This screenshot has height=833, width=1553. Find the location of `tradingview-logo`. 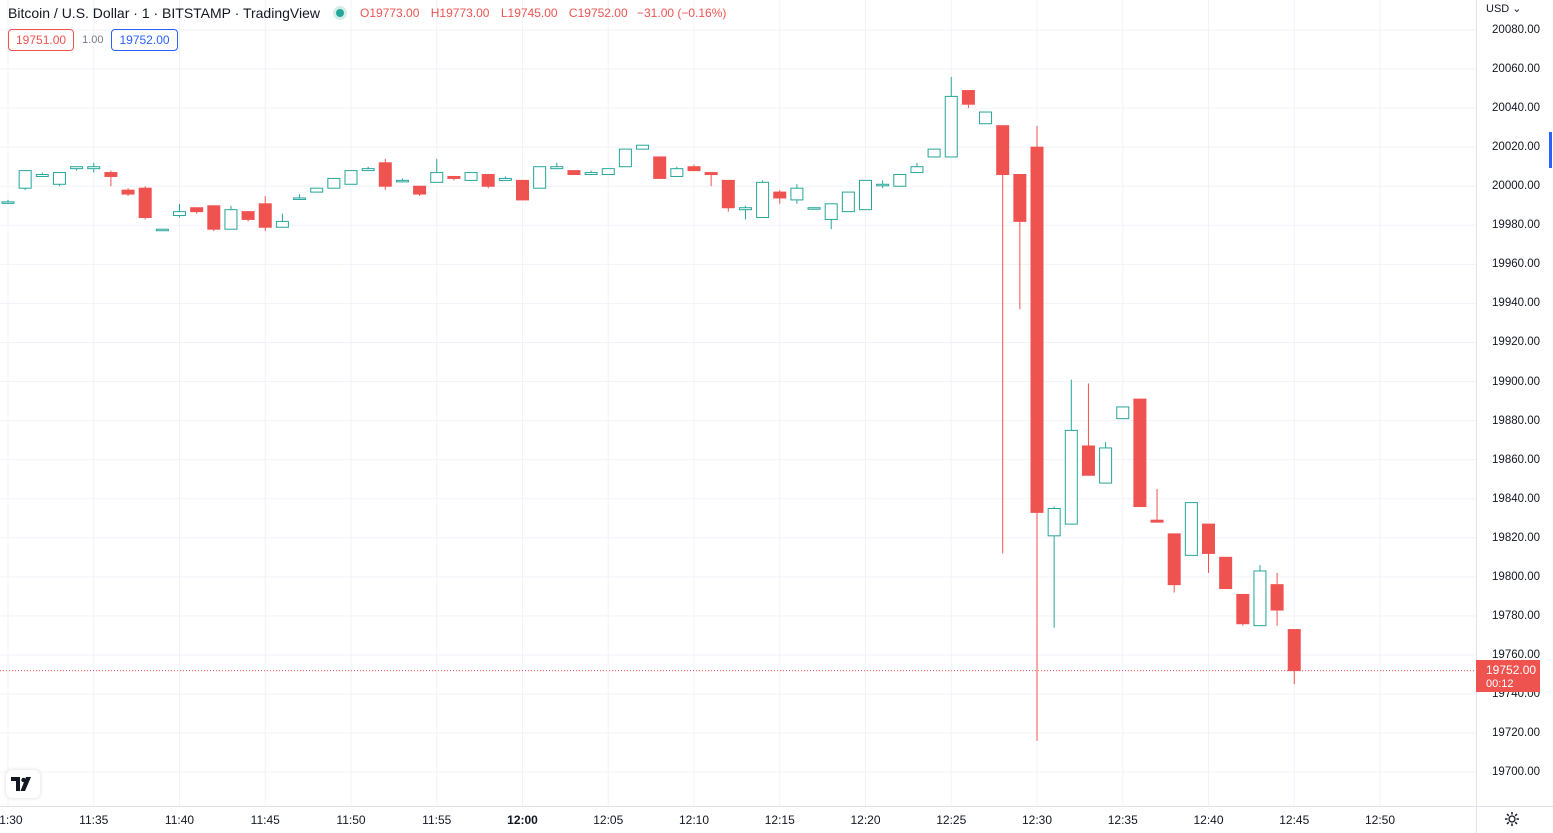

tradingview-logo is located at coordinates (23, 784).